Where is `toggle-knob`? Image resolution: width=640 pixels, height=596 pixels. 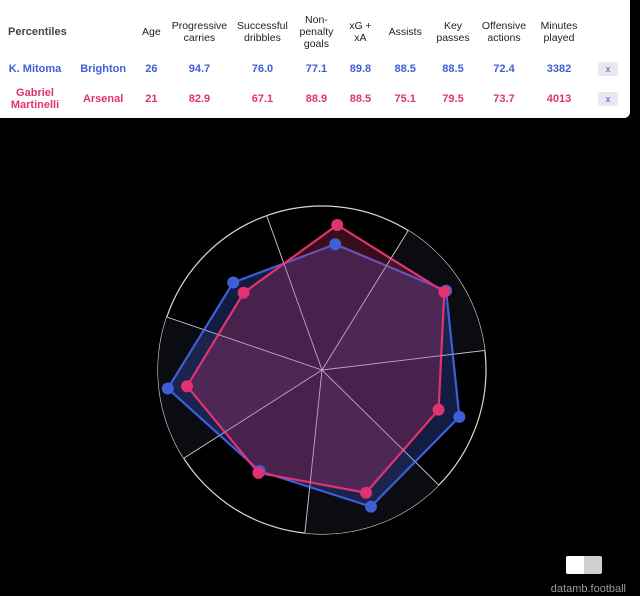 toggle-knob is located at coordinates (575, 565).